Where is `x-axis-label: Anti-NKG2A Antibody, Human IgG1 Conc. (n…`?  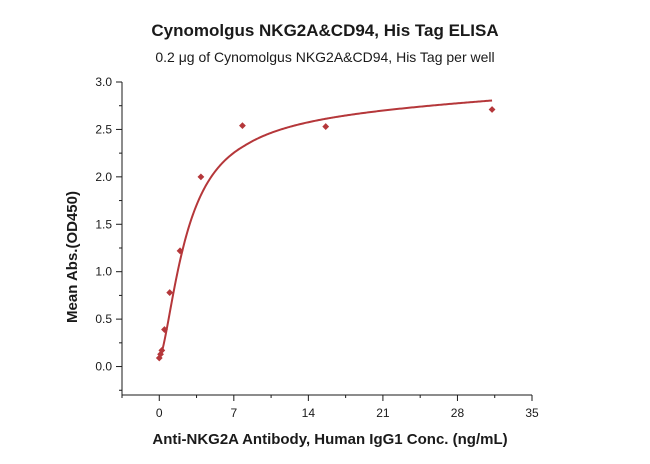 x-axis-label: Anti-NKG2A Antibody, Human IgG1 Conc. (n… is located at coordinates (329, 439).